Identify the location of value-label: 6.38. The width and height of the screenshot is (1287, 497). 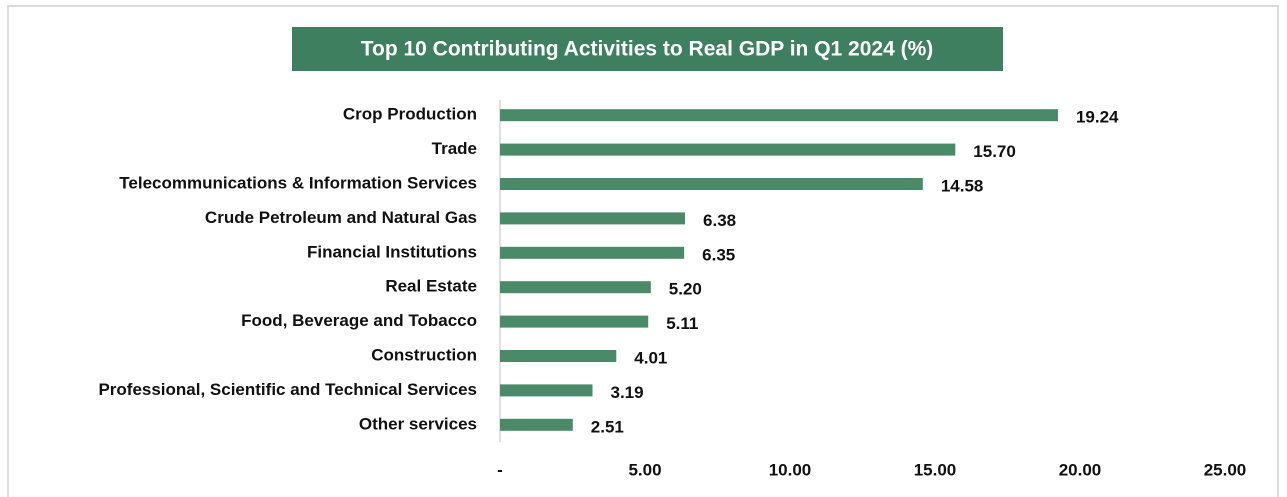
(719, 220).